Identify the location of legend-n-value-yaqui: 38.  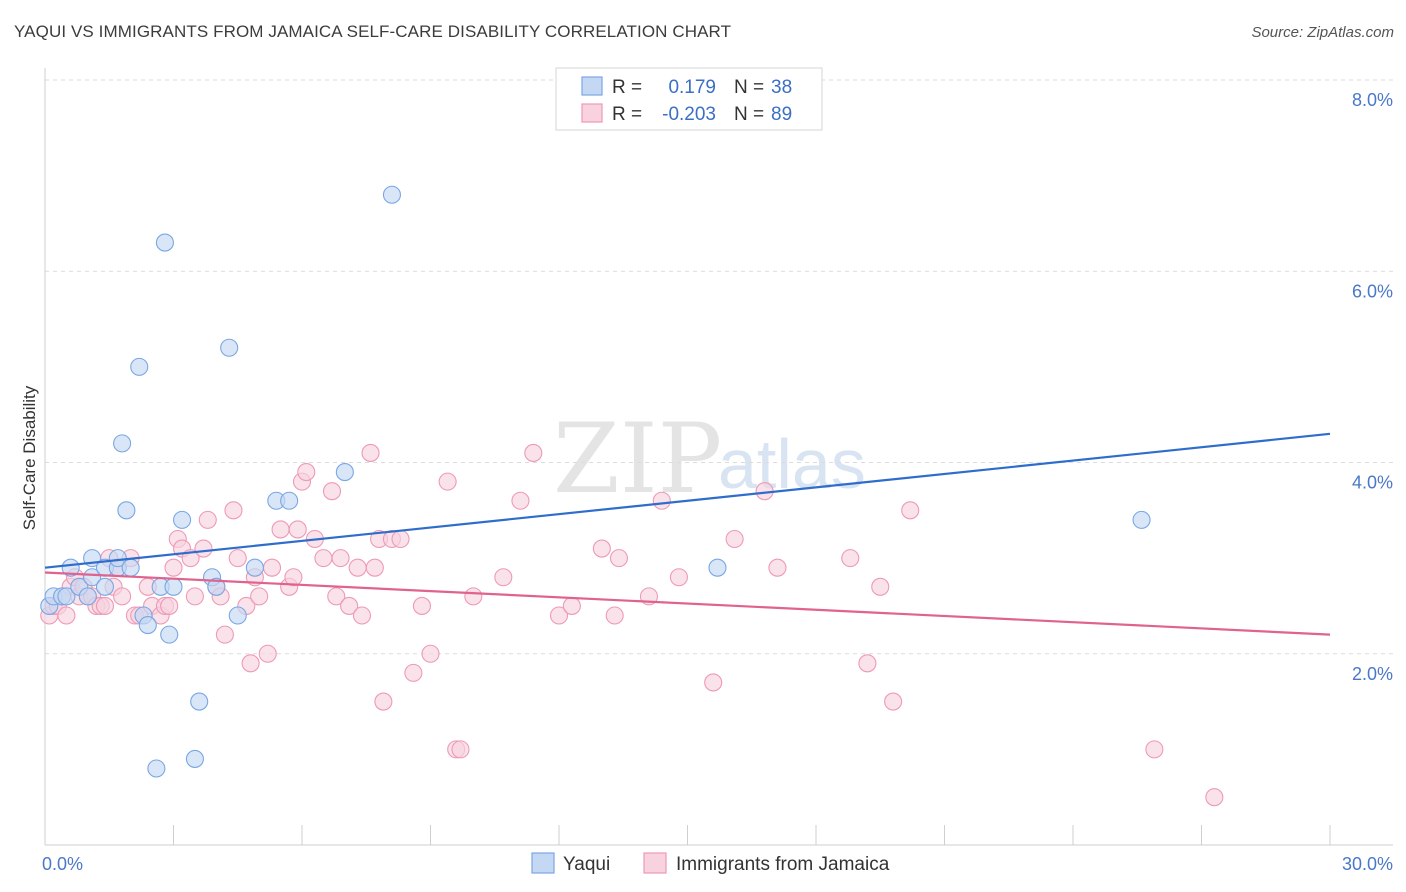
(781, 87).